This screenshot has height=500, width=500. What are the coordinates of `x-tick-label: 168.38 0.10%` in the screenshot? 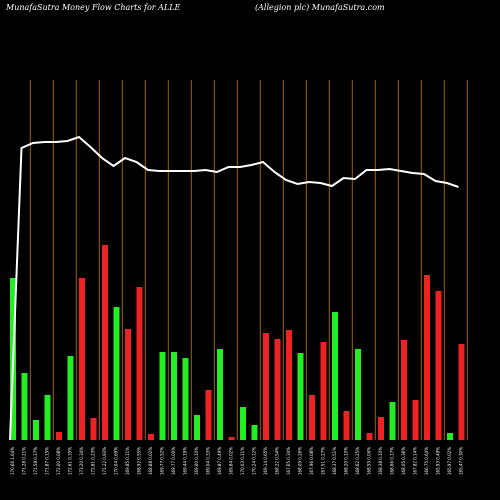 It's located at (380, 461).